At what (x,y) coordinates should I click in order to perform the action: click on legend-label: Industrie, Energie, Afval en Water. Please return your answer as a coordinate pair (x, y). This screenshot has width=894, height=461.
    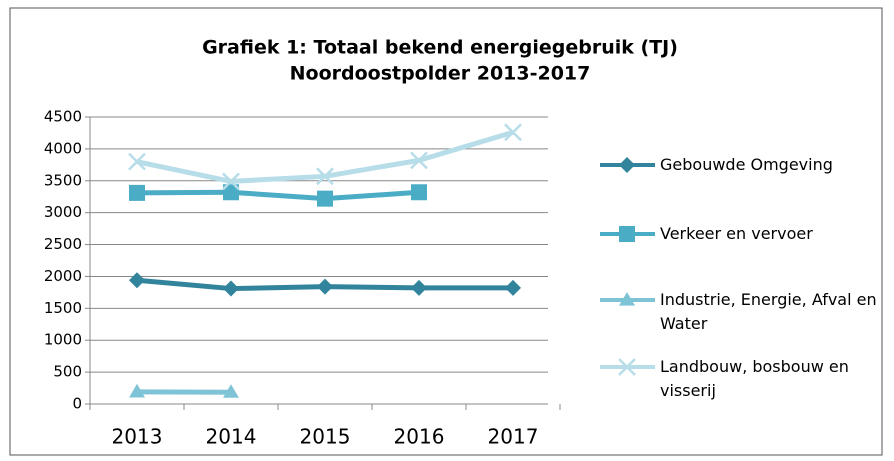
    Looking at the image, I should click on (768, 311).